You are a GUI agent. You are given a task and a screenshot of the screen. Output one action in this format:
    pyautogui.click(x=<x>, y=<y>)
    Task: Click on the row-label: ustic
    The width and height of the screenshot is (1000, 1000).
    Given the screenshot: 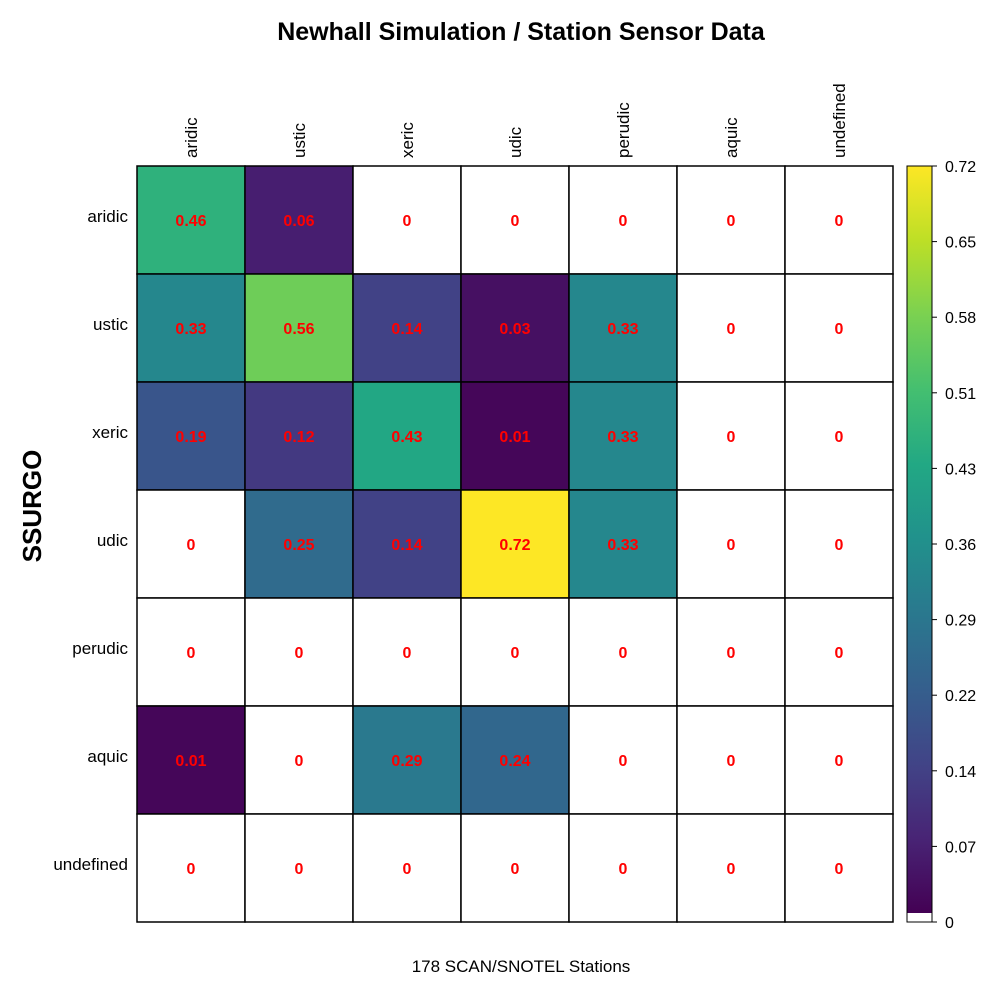 What is the action you would take?
    pyautogui.click(x=110, y=324)
    